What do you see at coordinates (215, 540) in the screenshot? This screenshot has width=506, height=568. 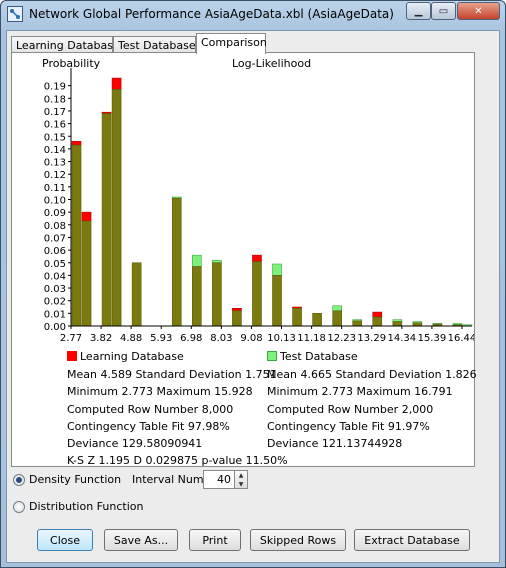 I see `print-button: Print` at bounding box center [215, 540].